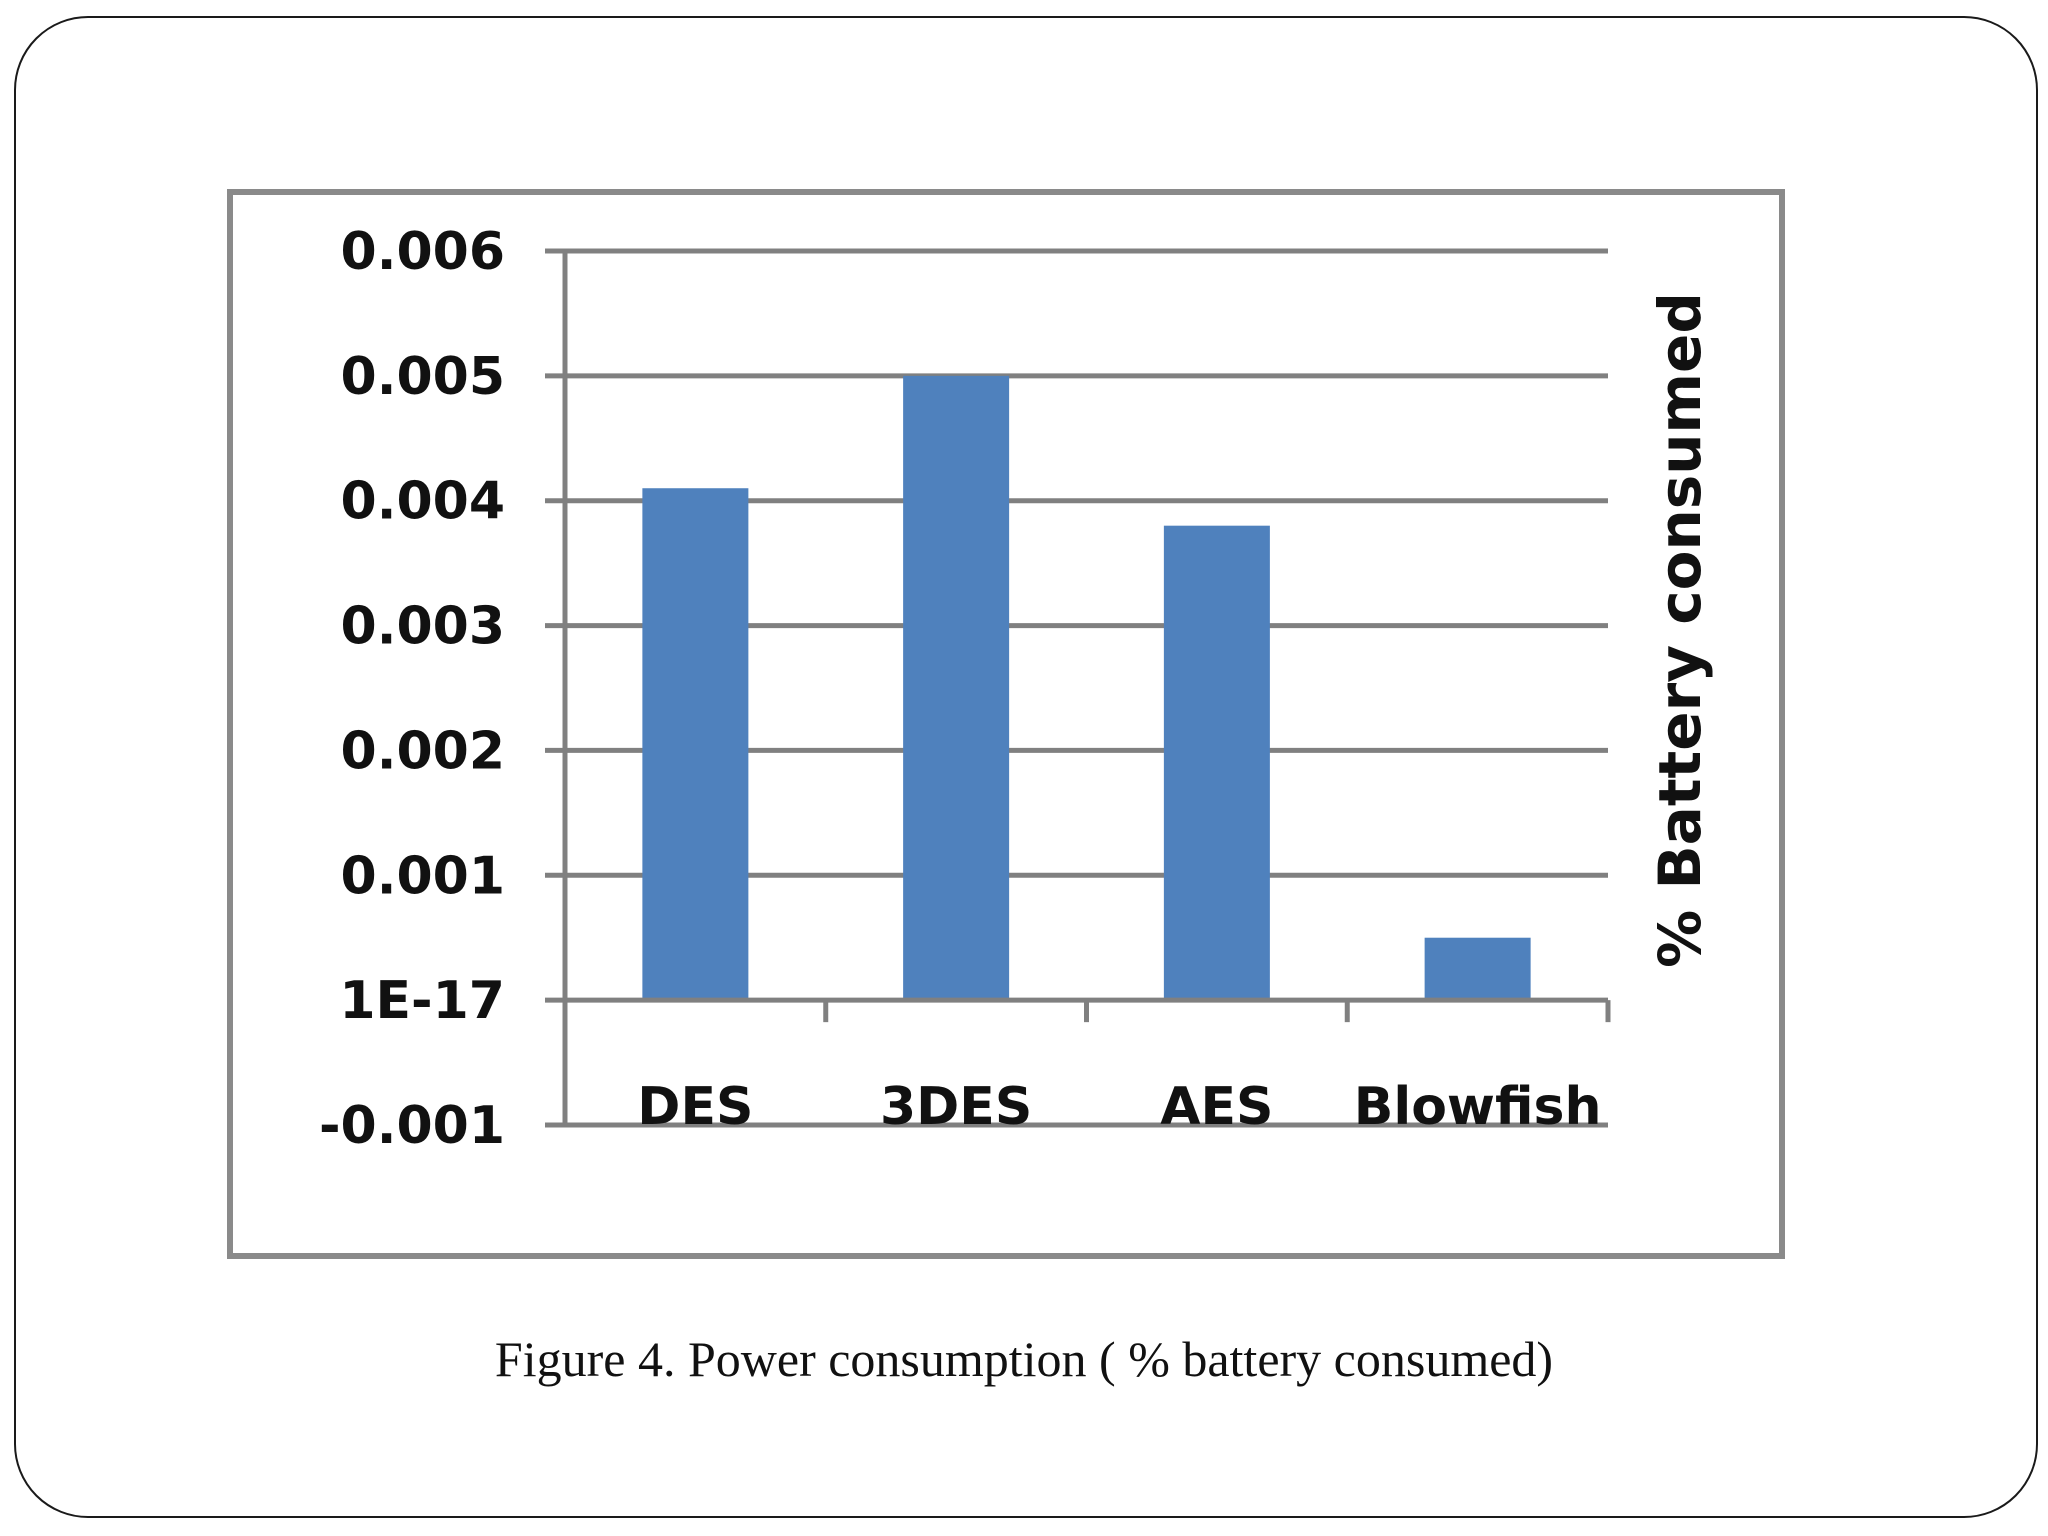 This screenshot has width=2048, height=1536. I want to click on bar-des, so click(695, 744).